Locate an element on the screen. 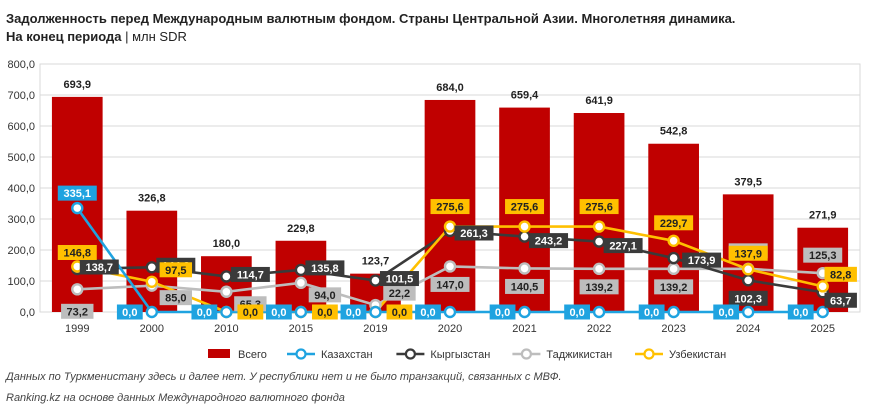  bar-total-label: 379,5 is located at coordinates (748, 182).